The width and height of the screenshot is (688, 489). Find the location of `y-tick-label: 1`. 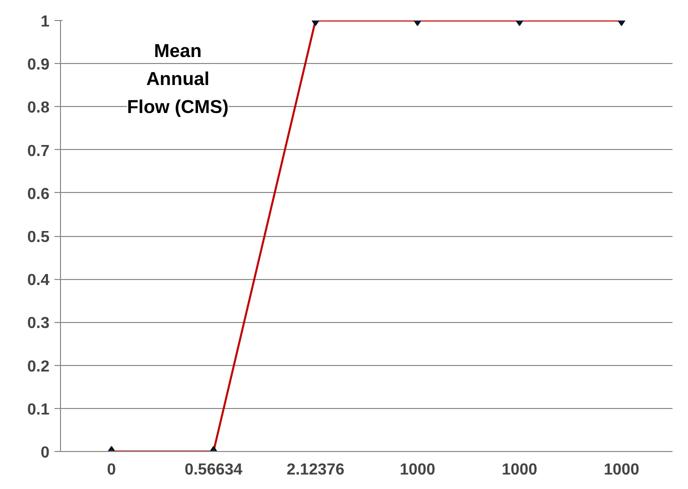

y-tick-label: 1 is located at coordinates (45, 22).